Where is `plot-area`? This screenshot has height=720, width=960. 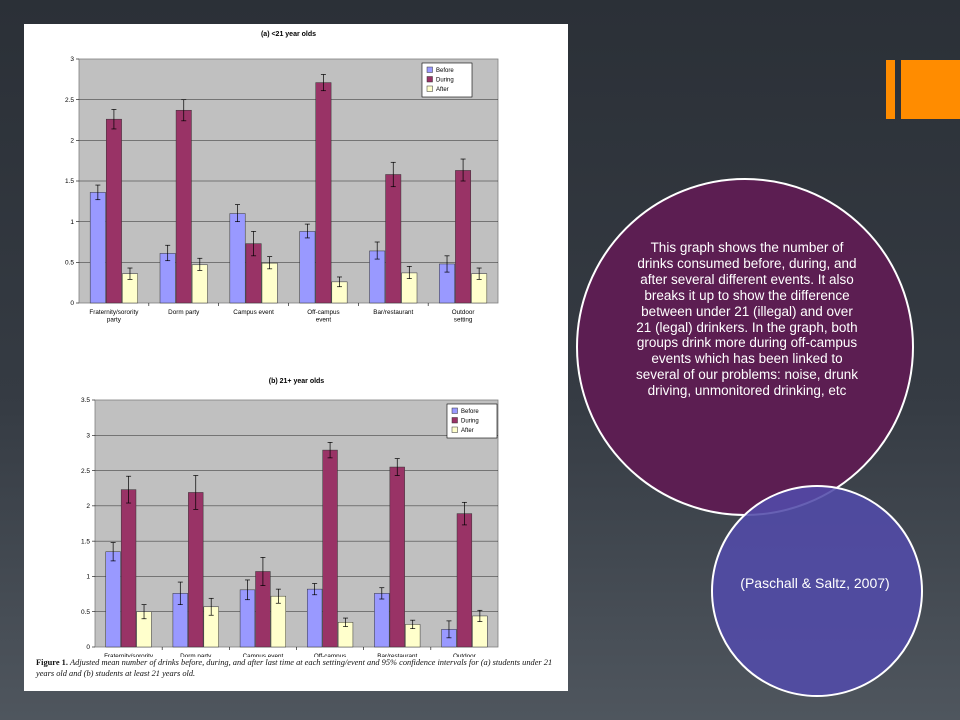
plot-area is located at coordinates (296, 523).